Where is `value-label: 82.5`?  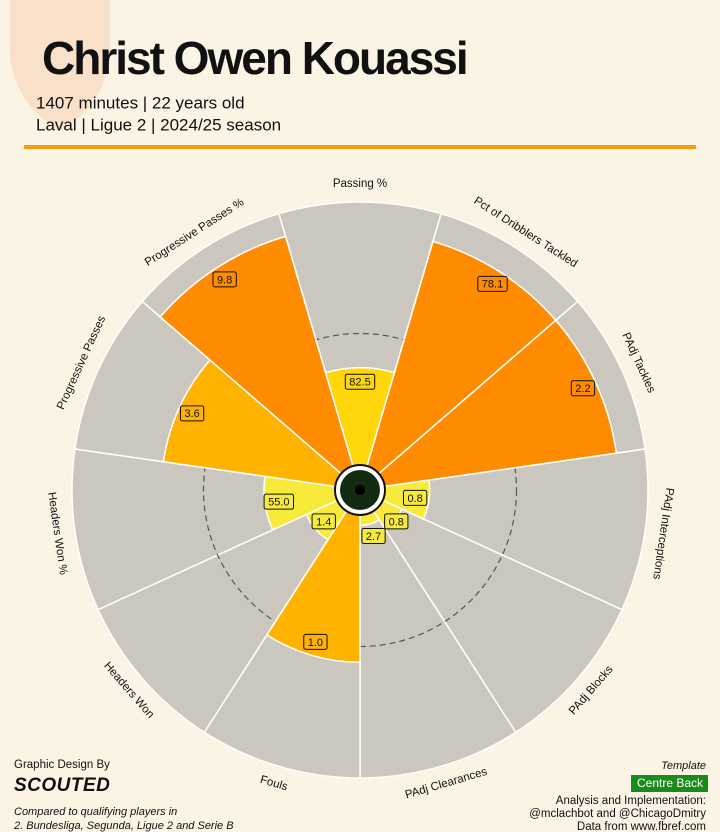 value-label: 82.5 is located at coordinates (359, 383).